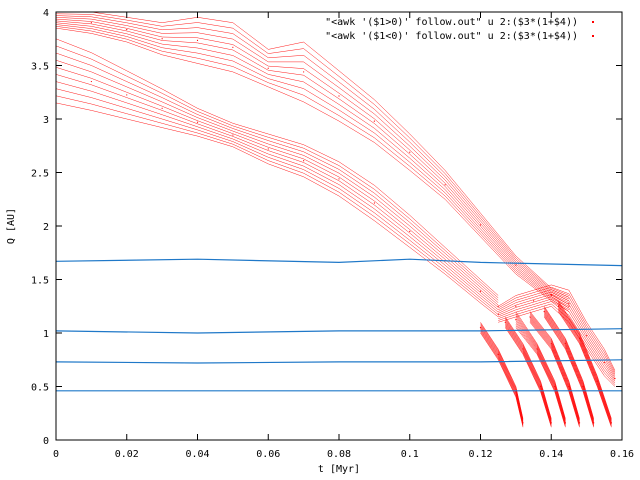 This screenshot has height=480, width=640. Describe the element at coordinates (40, 67) in the screenshot. I see `y-tick-label: 3.5` at that location.